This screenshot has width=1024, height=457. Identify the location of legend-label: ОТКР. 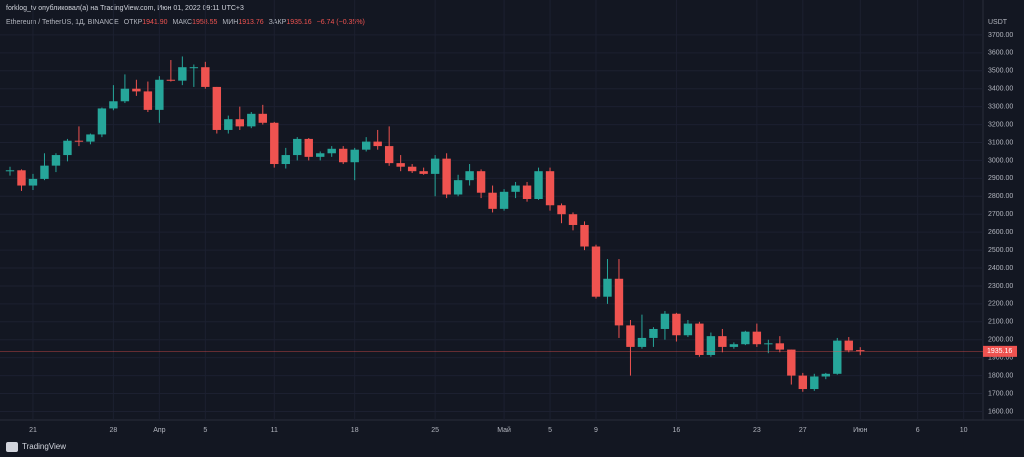
(133, 22).